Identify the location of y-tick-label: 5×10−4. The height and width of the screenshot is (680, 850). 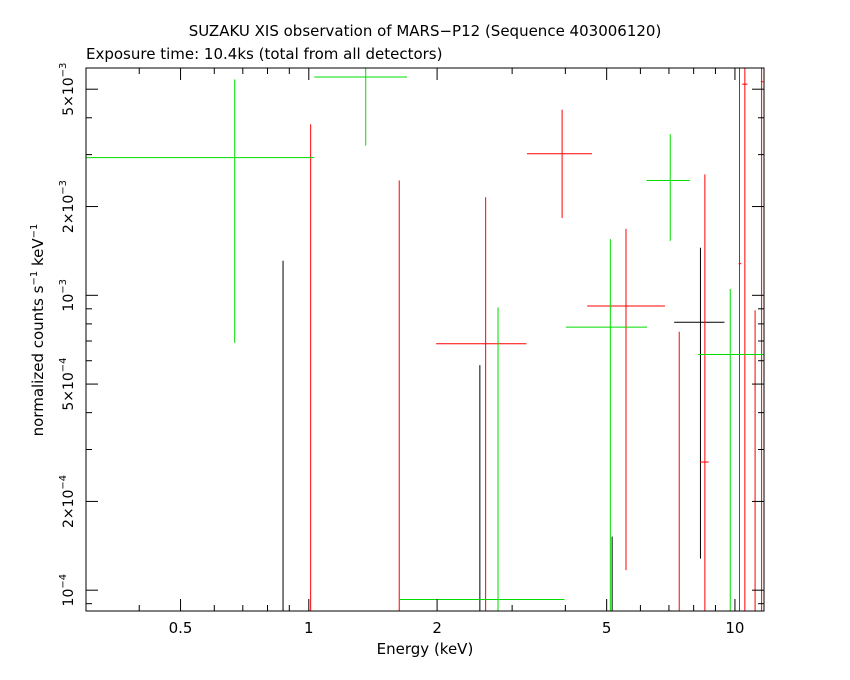
(67, 383).